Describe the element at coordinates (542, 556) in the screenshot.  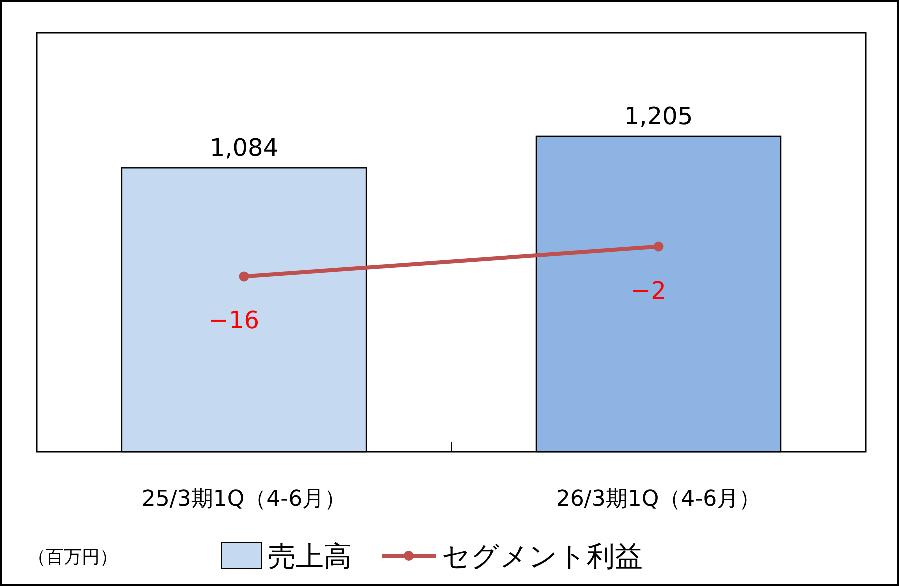
I see `legend-label: セグメント利益` at that location.